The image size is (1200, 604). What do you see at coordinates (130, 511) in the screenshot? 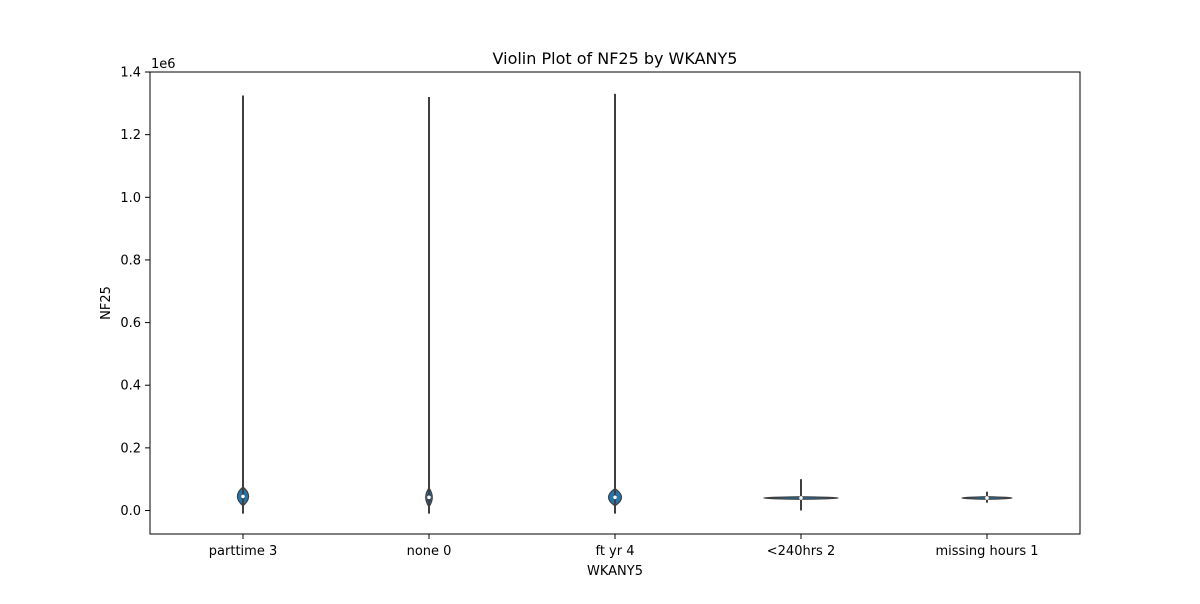
I see `y-tick-label: 0.0` at bounding box center [130, 511].